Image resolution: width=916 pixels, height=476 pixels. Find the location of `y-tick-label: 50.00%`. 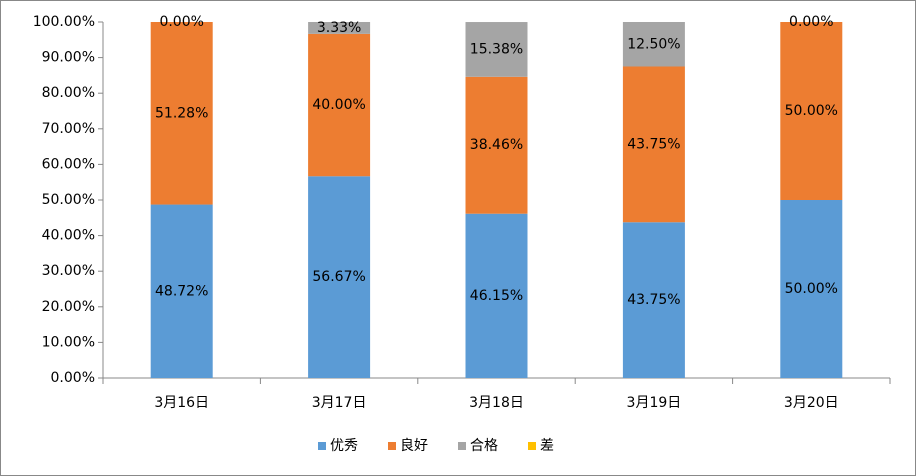

y-tick-label: 50.00% is located at coordinates (68, 200).